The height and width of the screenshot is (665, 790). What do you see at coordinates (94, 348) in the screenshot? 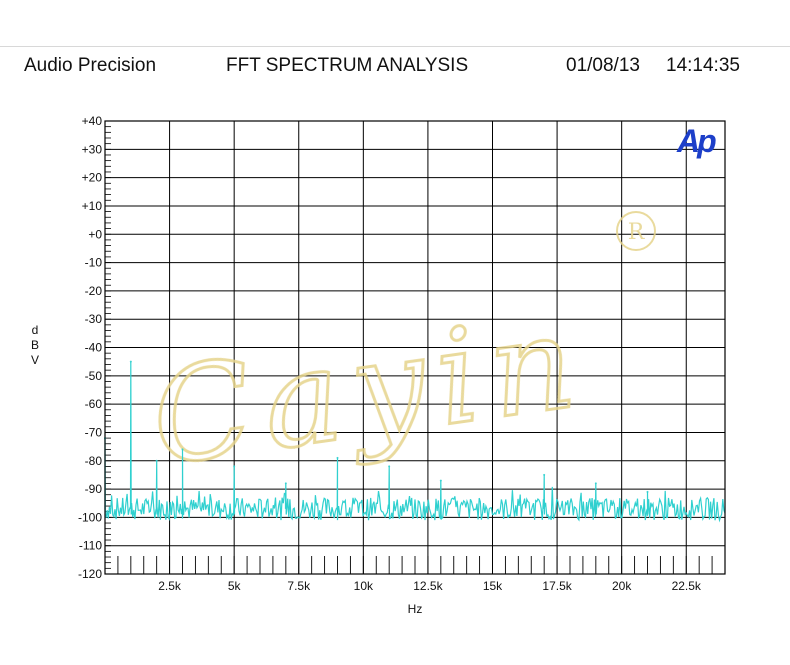
I see `y-tick-label: -40` at bounding box center [94, 348].